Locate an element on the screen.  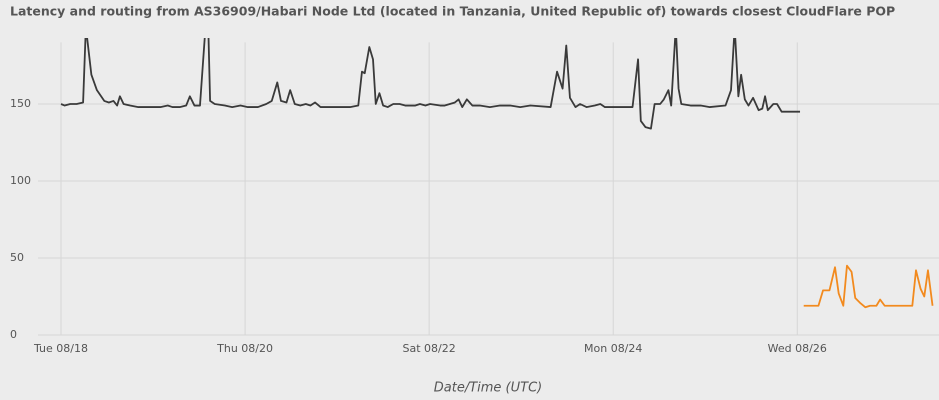
x-tick-label: Tue 08/18 is located at coordinates (60, 348).